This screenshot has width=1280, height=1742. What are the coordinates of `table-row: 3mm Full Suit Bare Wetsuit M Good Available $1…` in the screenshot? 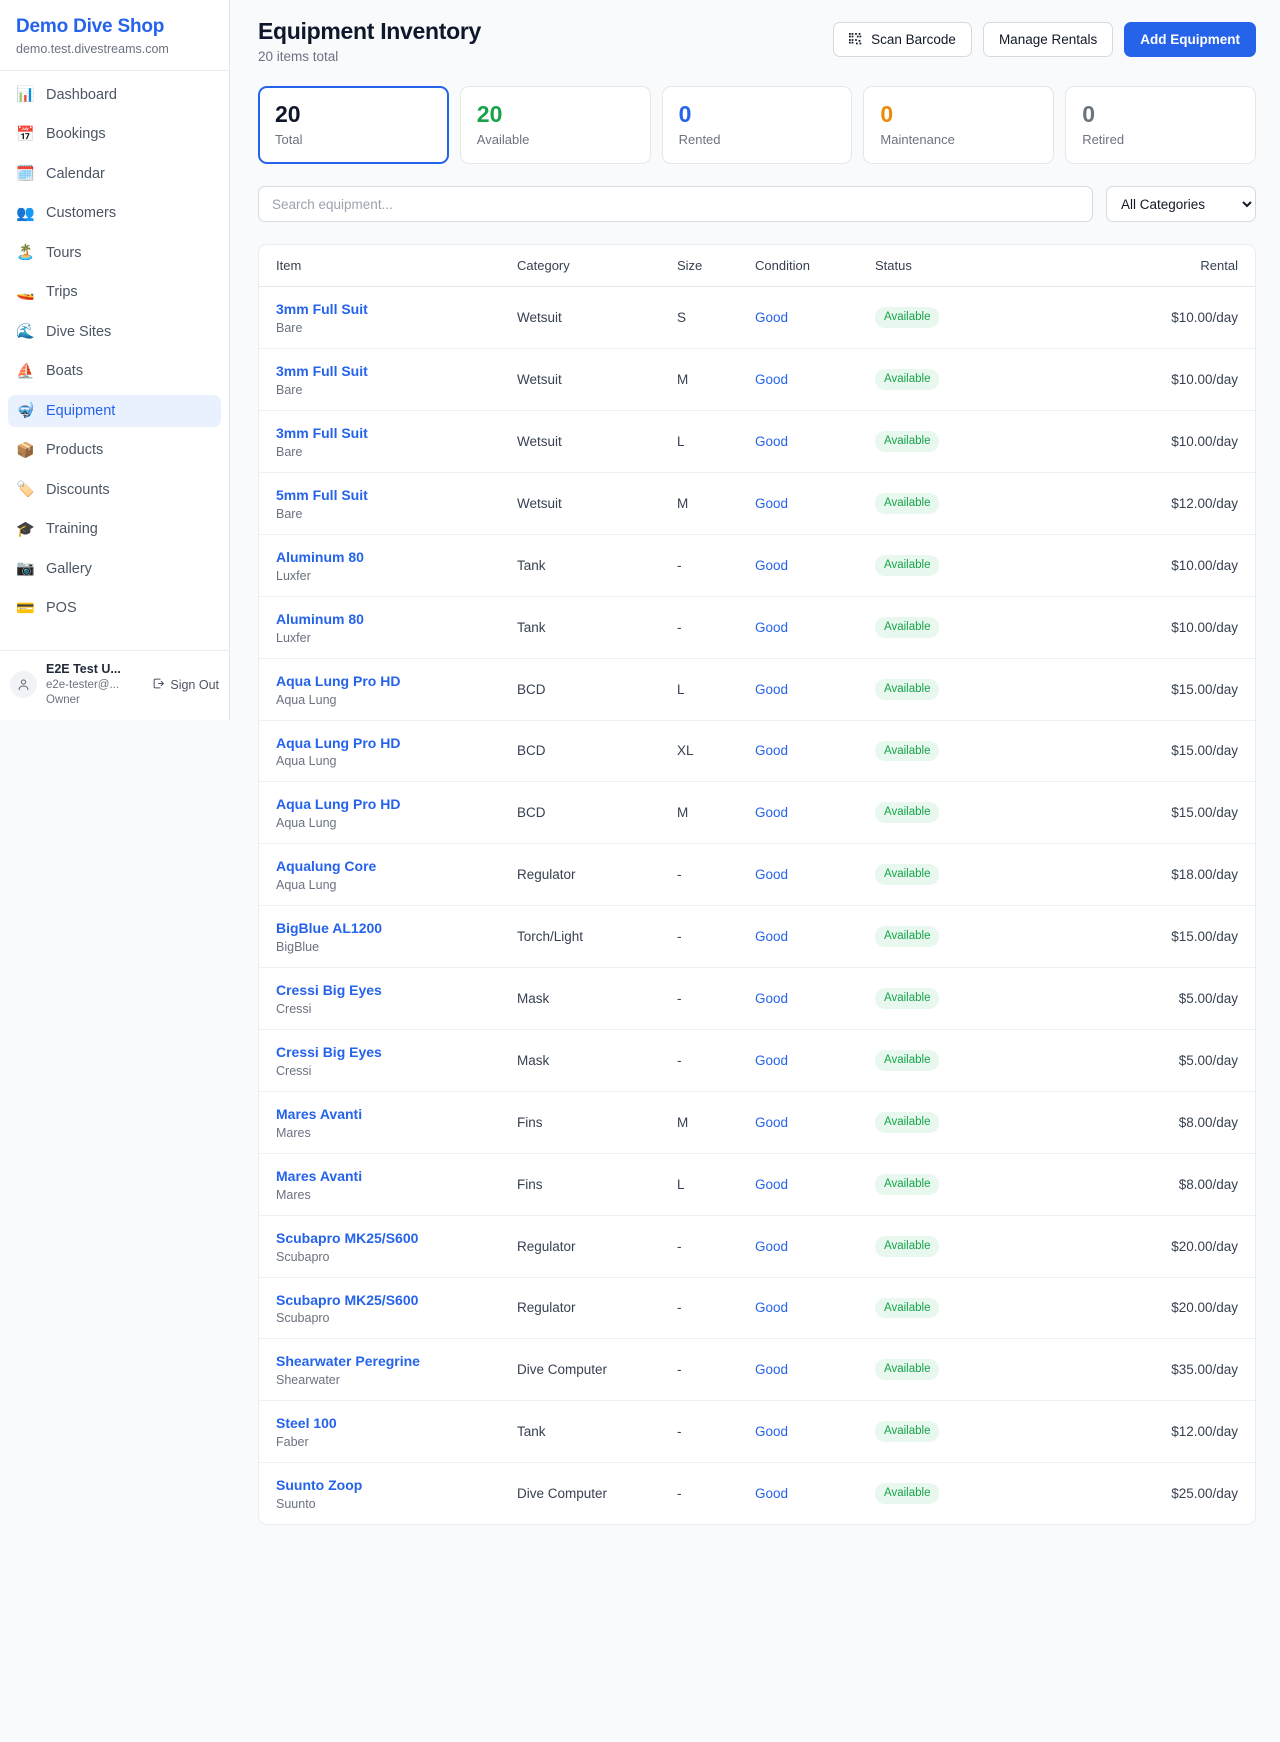 It's located at (757, 380).